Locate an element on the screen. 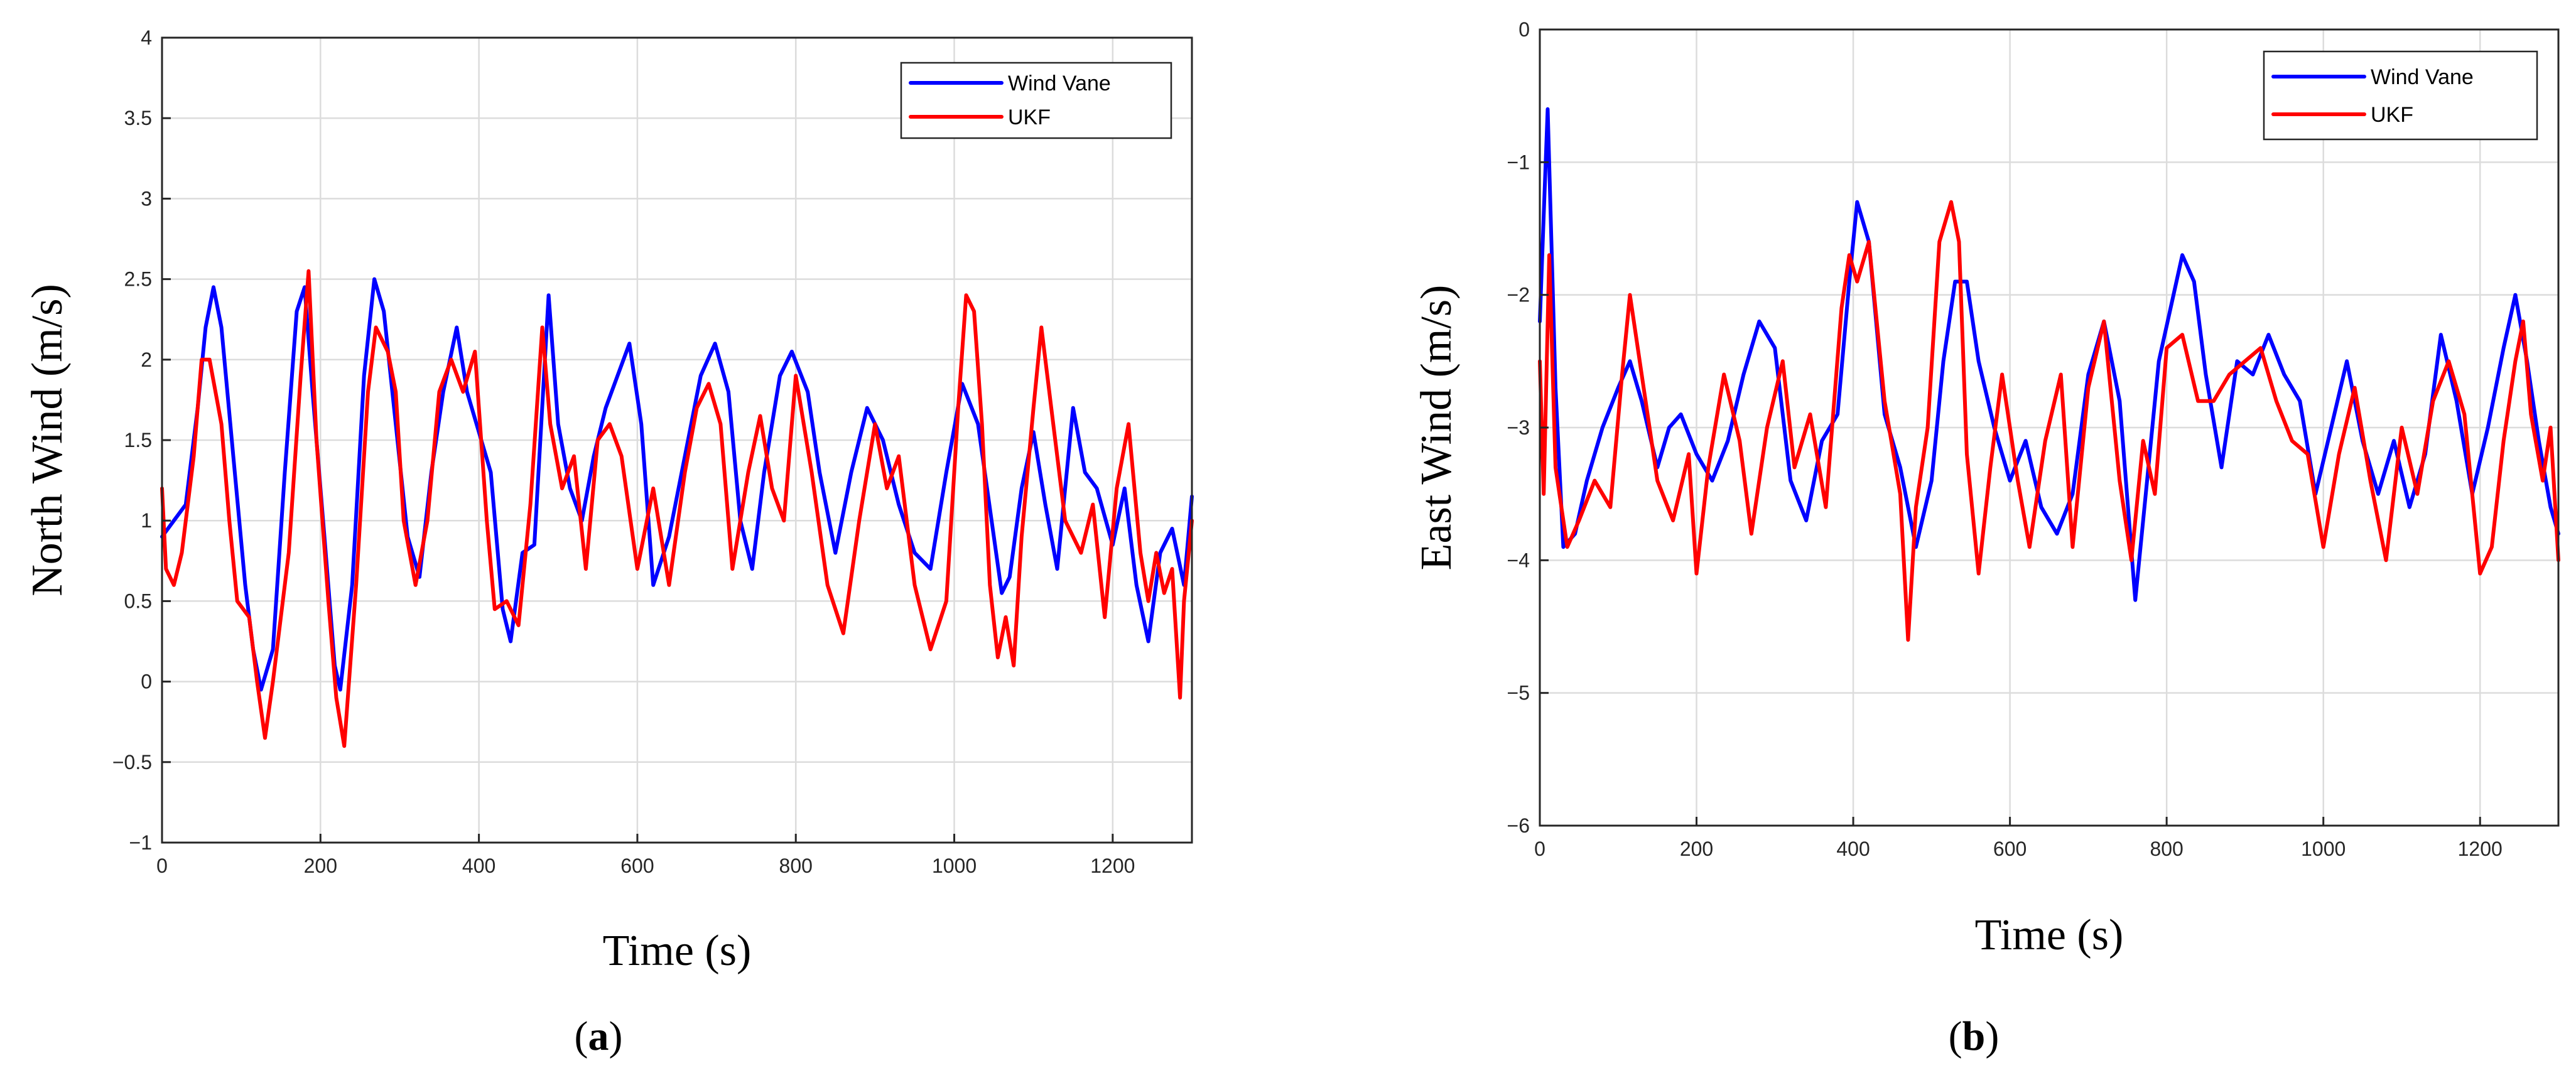 The height and width of the screenshot is (1073, 2576). legend-a: Wind Vane UKF is located at coordinates (1036, 100).